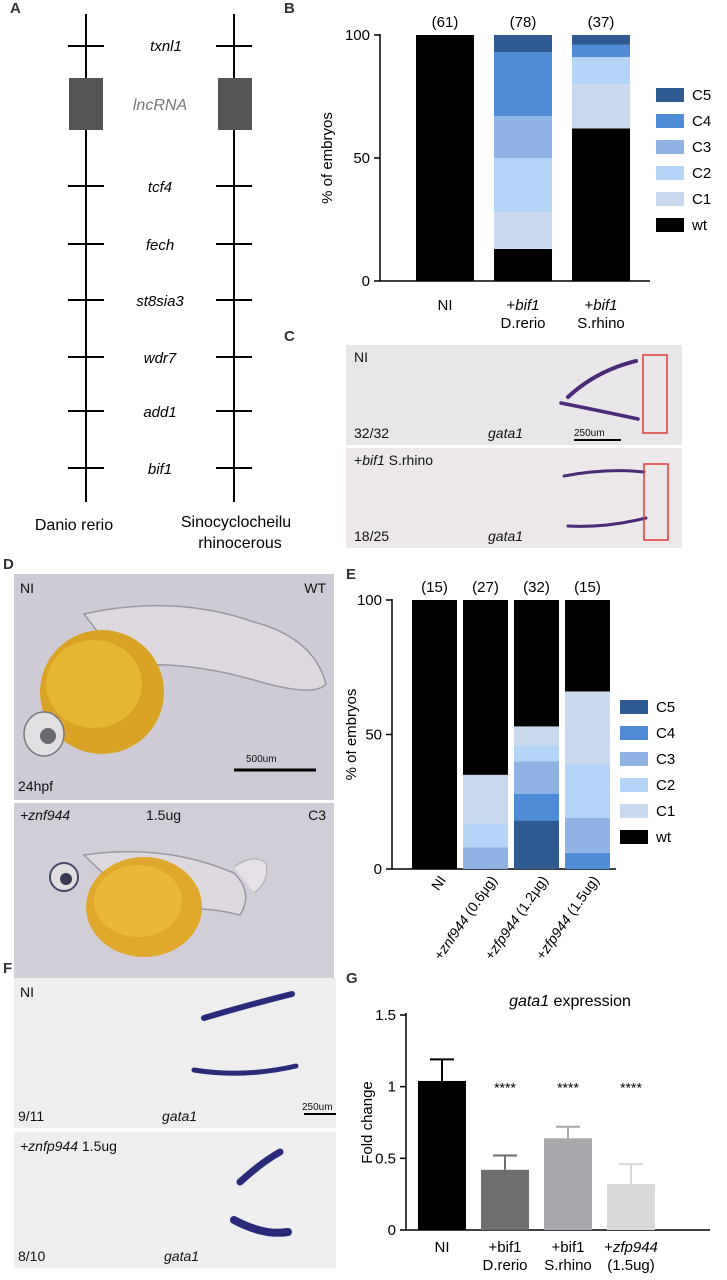  I want to click on micrograph-d-top: NI WT 24hpf 500um, so click(174, 687).